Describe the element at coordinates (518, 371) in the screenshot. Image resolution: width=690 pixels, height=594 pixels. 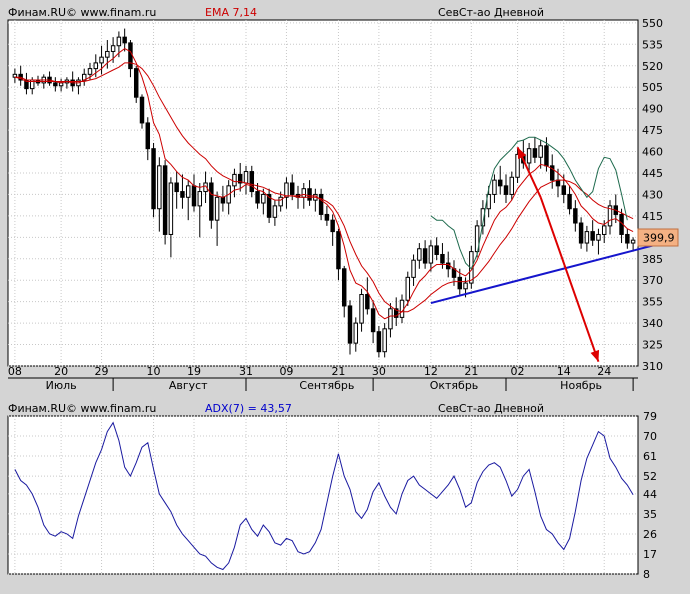
I see `price-x-tick-label: 02` at that location.